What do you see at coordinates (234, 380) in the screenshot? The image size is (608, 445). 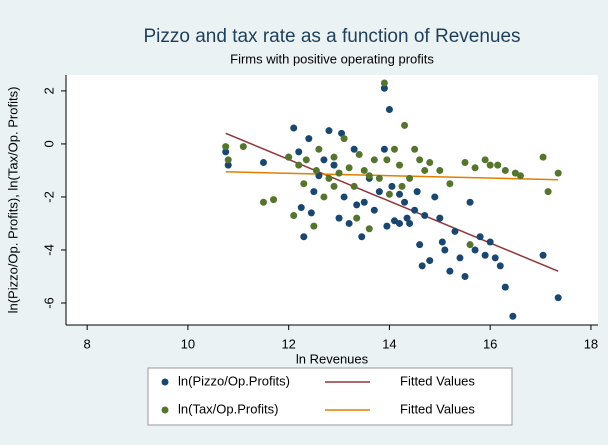 I see `legend-label: ln(Pizzo/Op.Profits)` at bounding box center [234, 380].